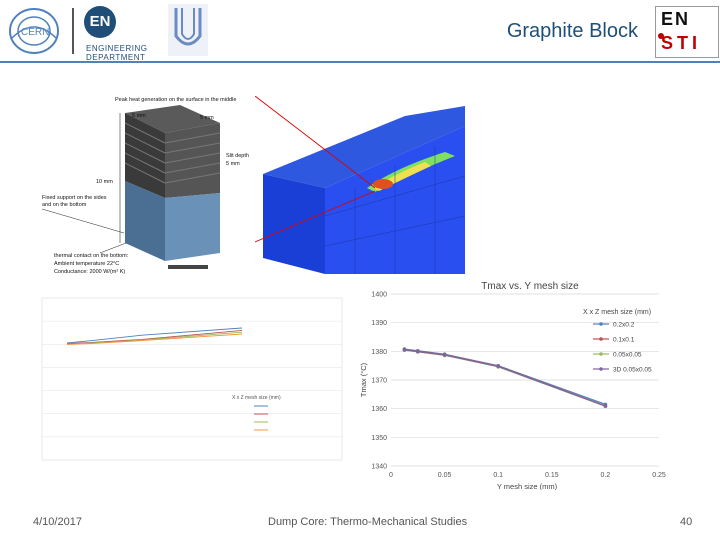 This screenshot has width=720, height=540. I want to click on cube-thermal-2: Ambient temperature 22°C, so click(86, 264).